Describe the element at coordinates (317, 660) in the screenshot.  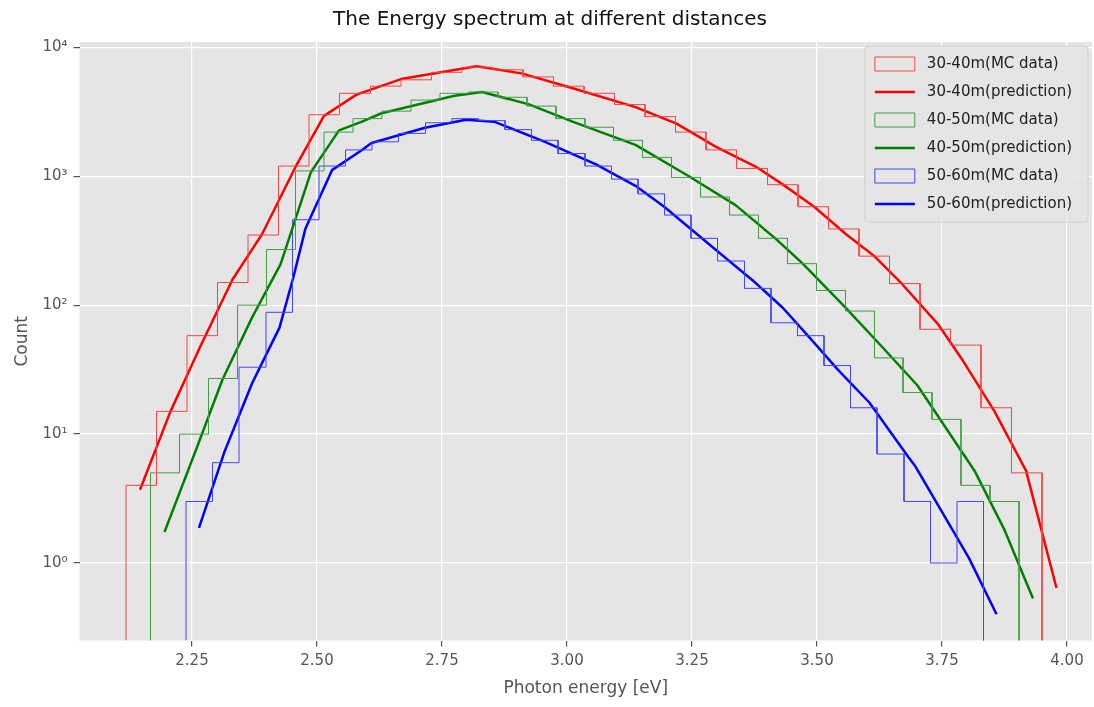
I see `x-tick-label: 2.50` at that location.